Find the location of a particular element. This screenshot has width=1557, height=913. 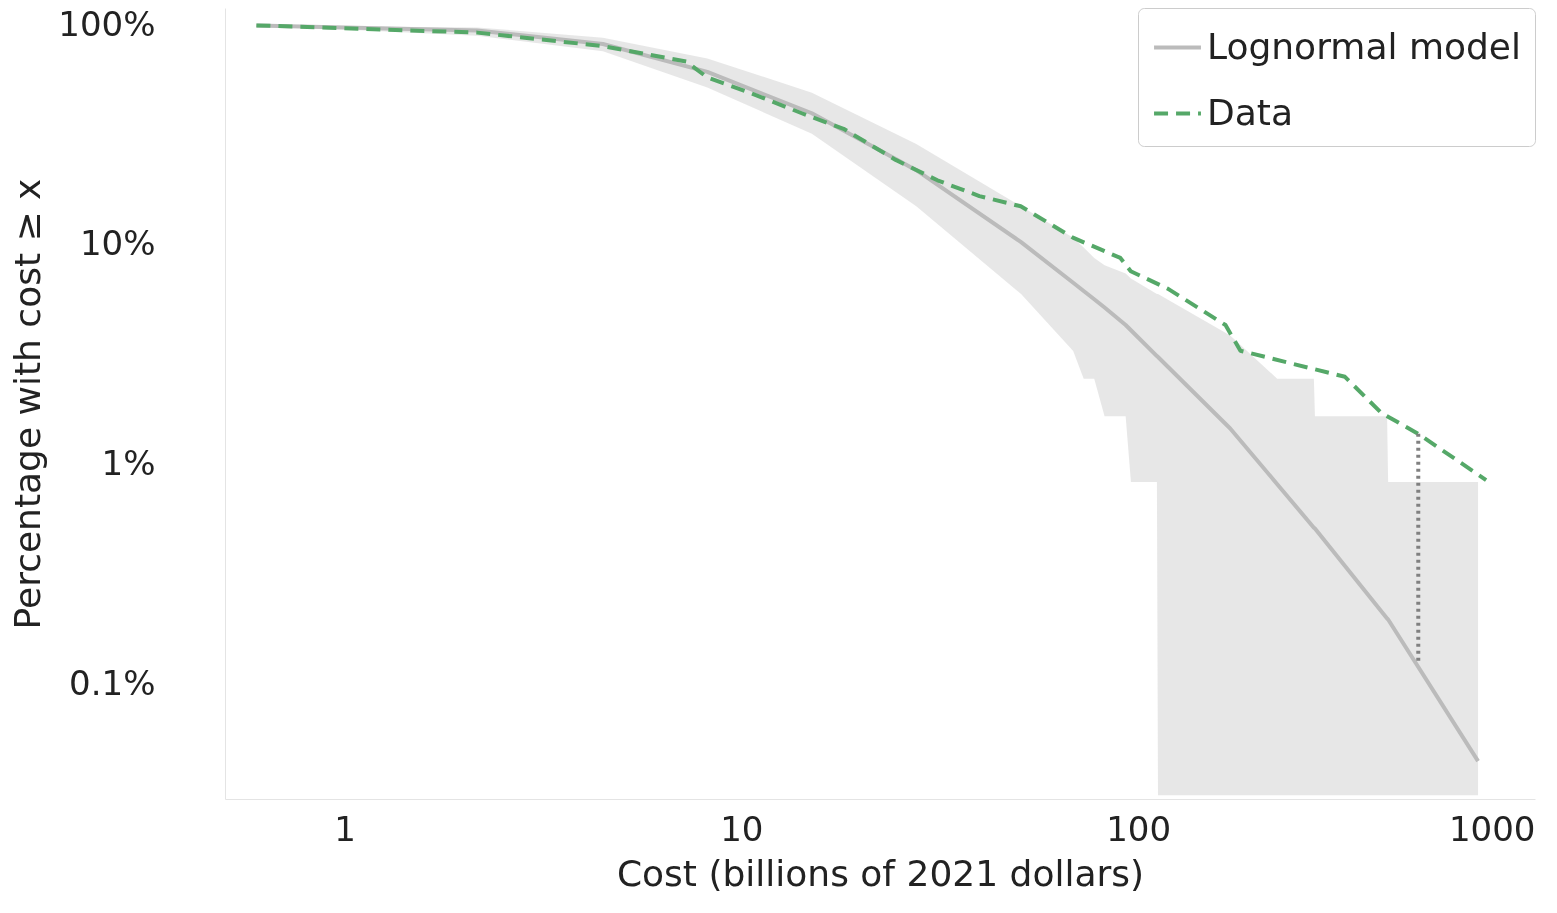

legend-label: Data is located at coordinates (1250, 112).